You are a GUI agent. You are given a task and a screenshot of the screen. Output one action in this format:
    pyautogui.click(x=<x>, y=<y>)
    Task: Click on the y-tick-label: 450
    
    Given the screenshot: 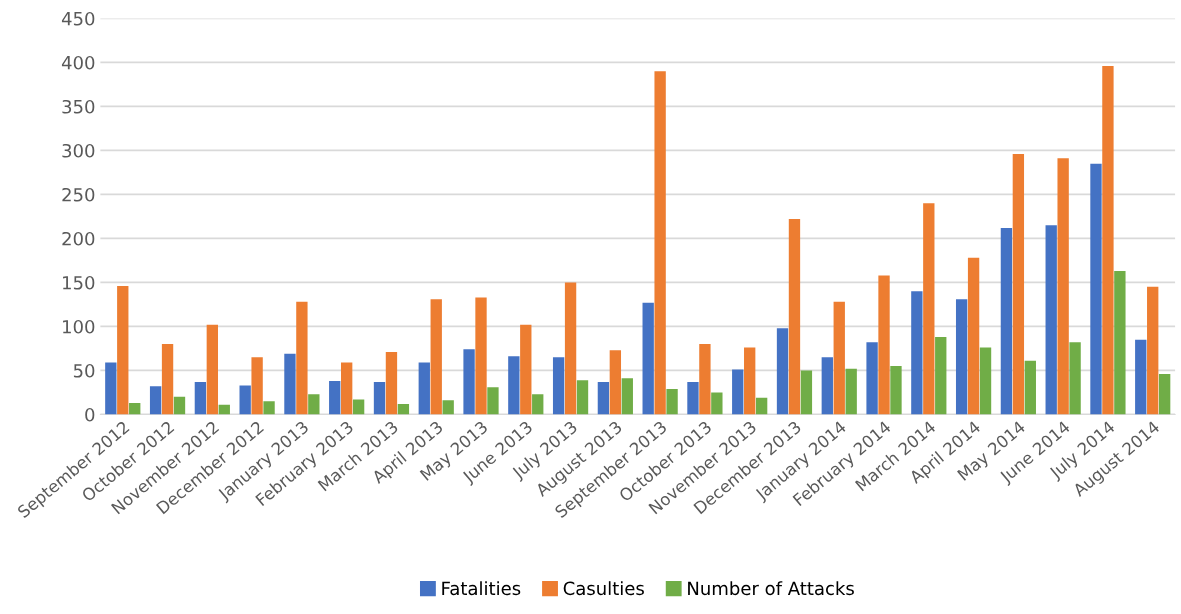 What is the action you would take?
    pyautogui.click(x=78, y=18)
    